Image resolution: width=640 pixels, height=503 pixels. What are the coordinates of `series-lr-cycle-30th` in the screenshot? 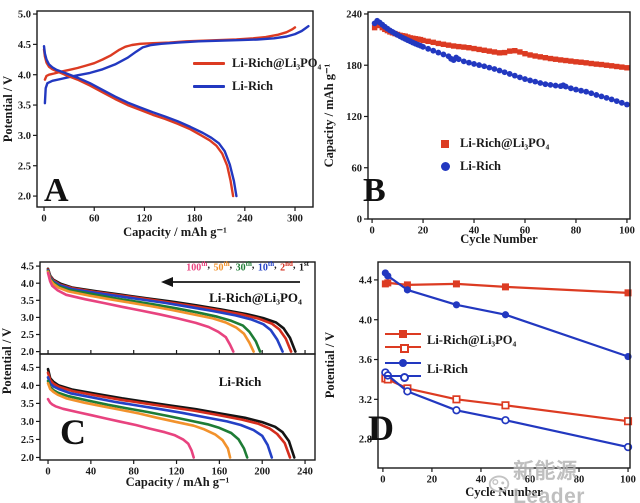 It's located at (147, 419).